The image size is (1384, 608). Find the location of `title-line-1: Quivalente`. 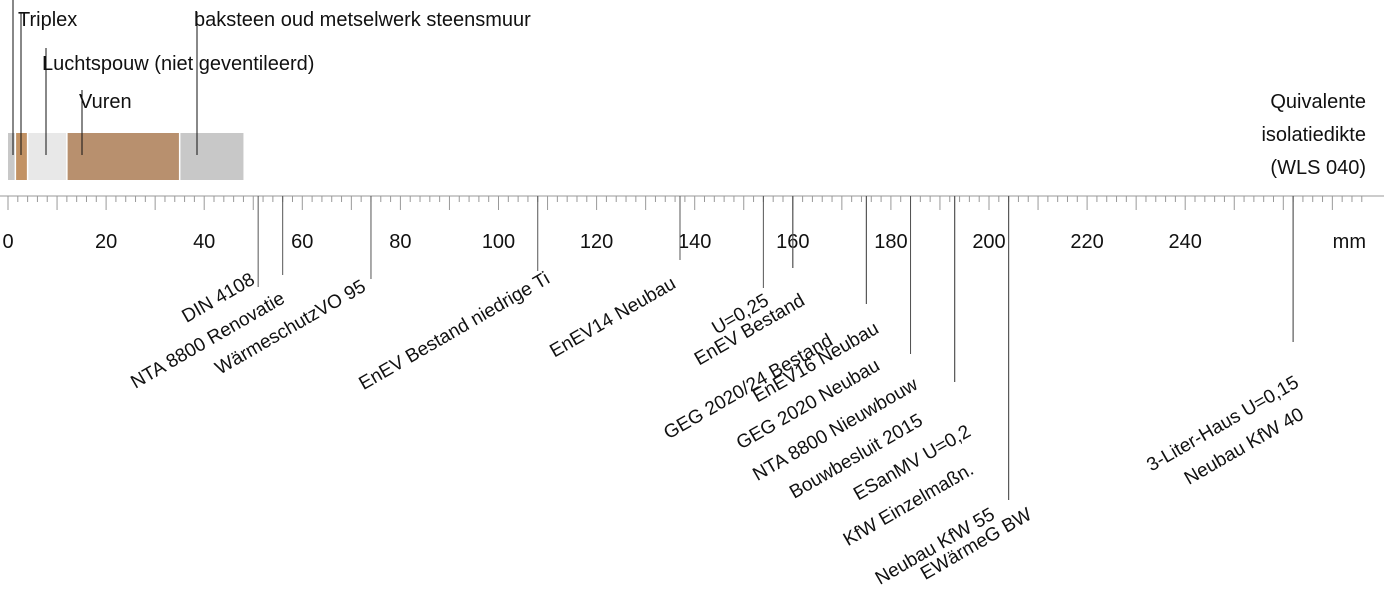

title-line-1: Quivalente is located at coordinates (1318, 102).